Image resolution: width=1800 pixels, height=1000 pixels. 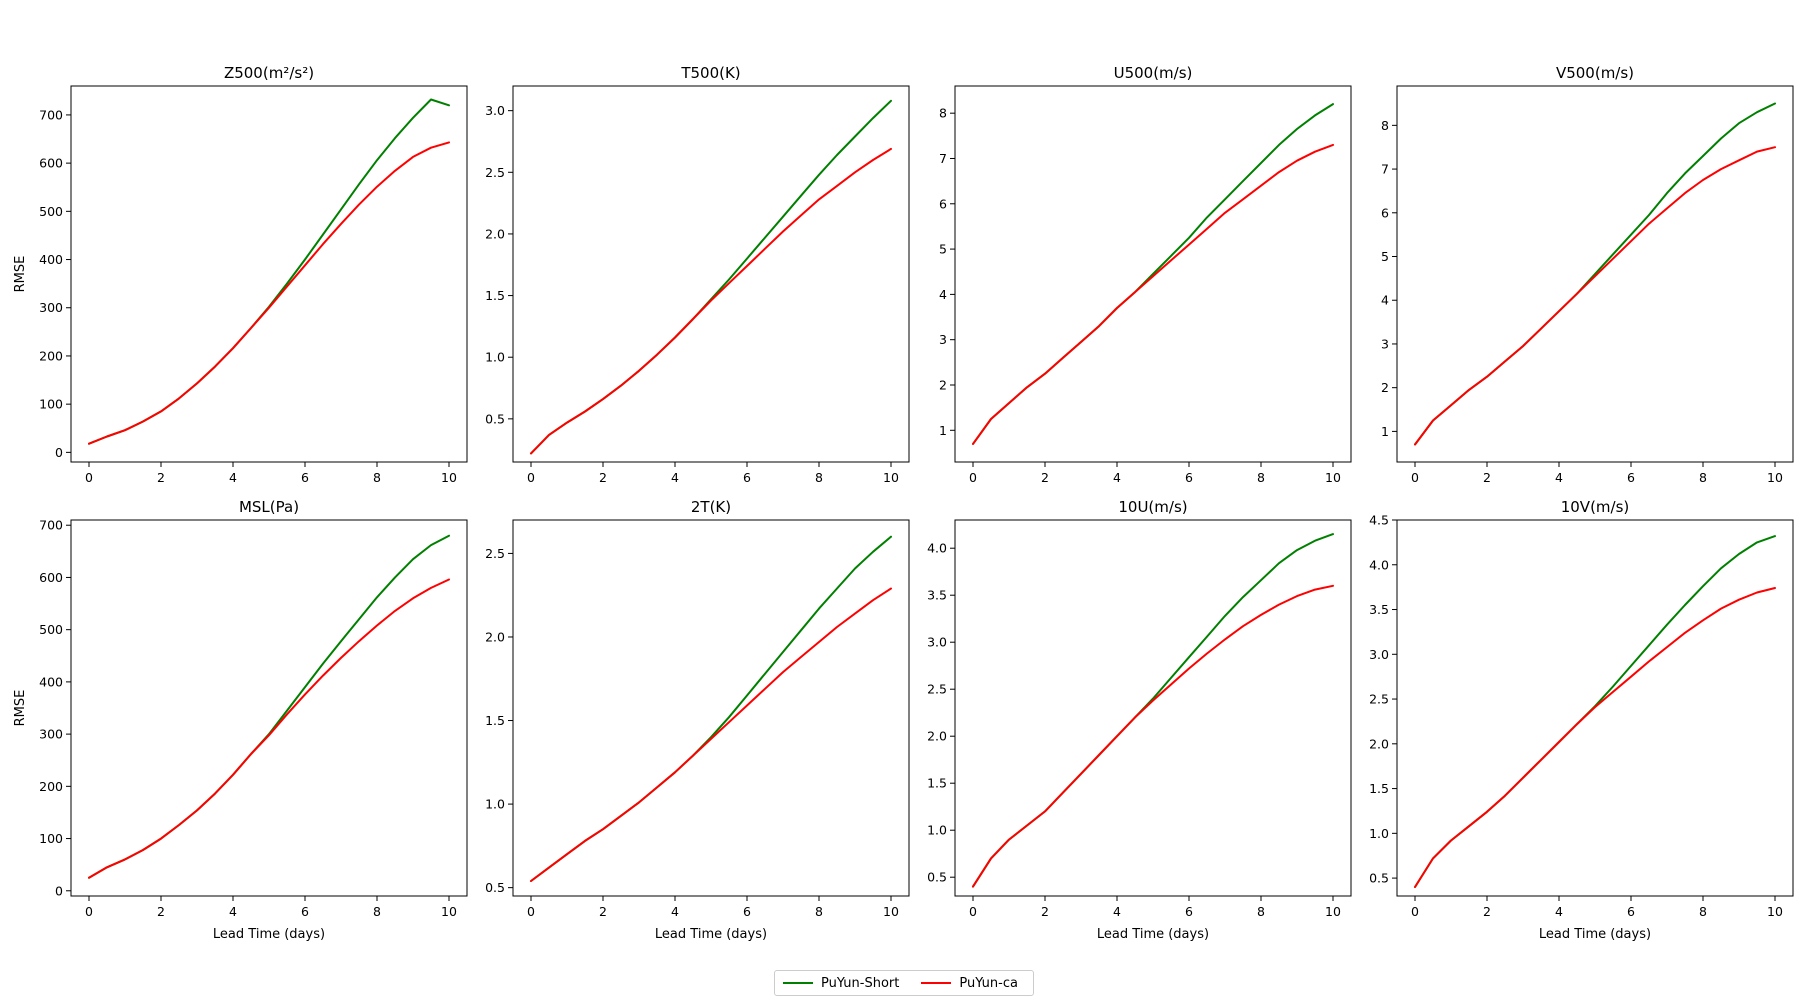 I want to click on subplot-title: 10V(m/s), so click(x=1595, y=507).